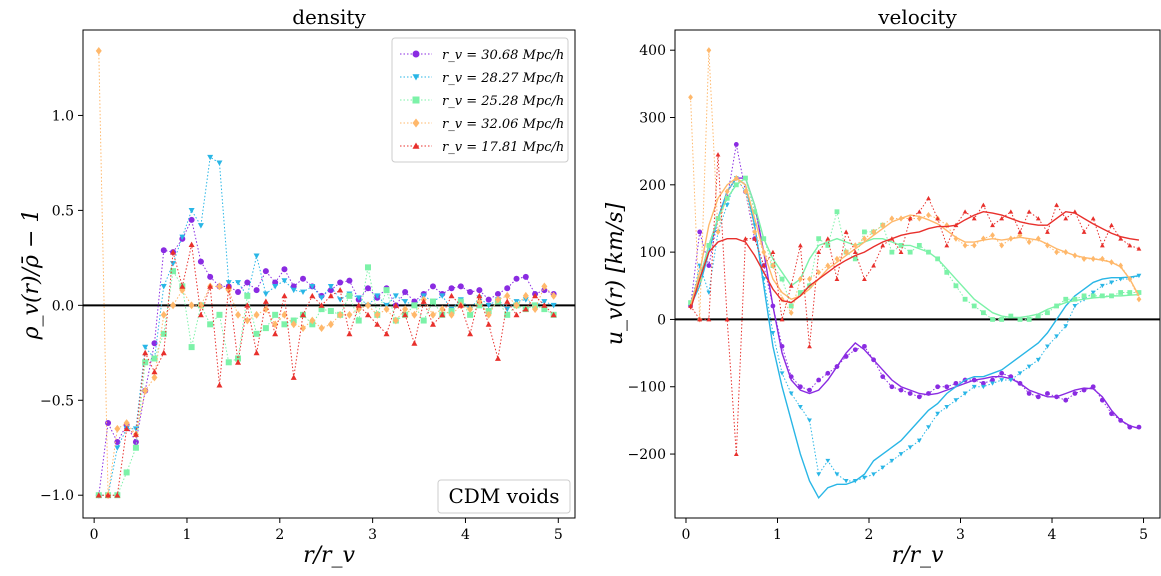 This screenshot has width=1161, height=576. I want to click on y-tick-label: 400, so click(652, 51).